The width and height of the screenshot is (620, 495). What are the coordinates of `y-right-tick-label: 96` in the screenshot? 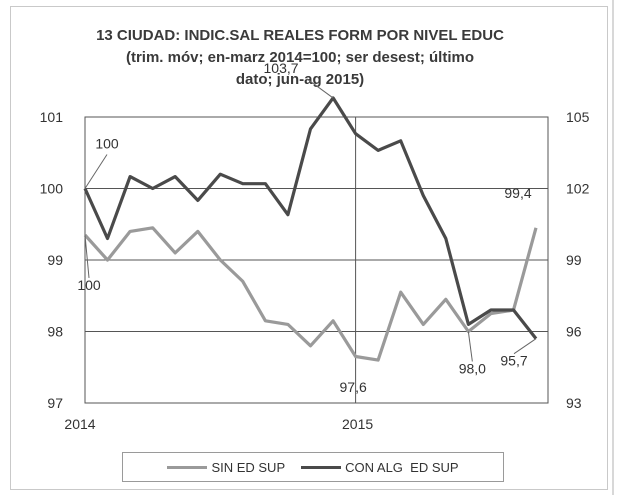 It's located at (574, 332).